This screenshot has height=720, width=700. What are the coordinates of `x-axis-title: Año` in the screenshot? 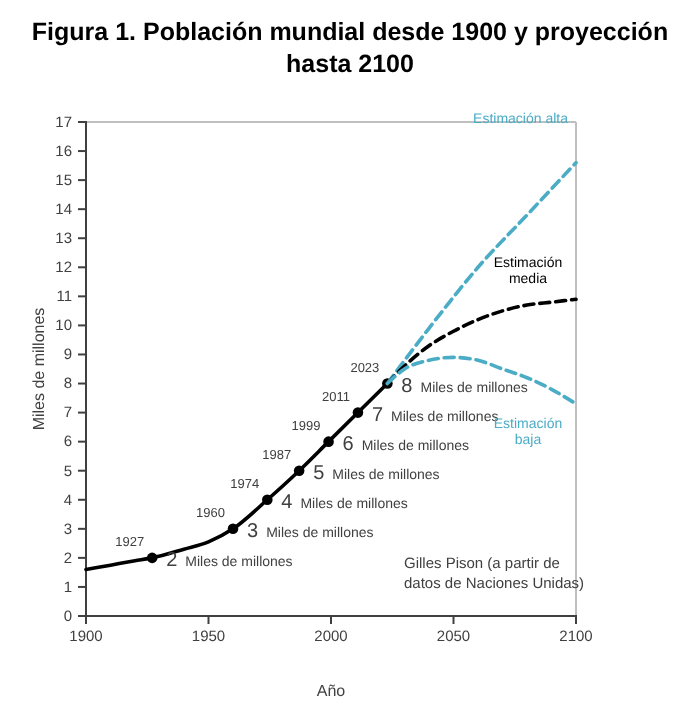 It's located at (331, 691).